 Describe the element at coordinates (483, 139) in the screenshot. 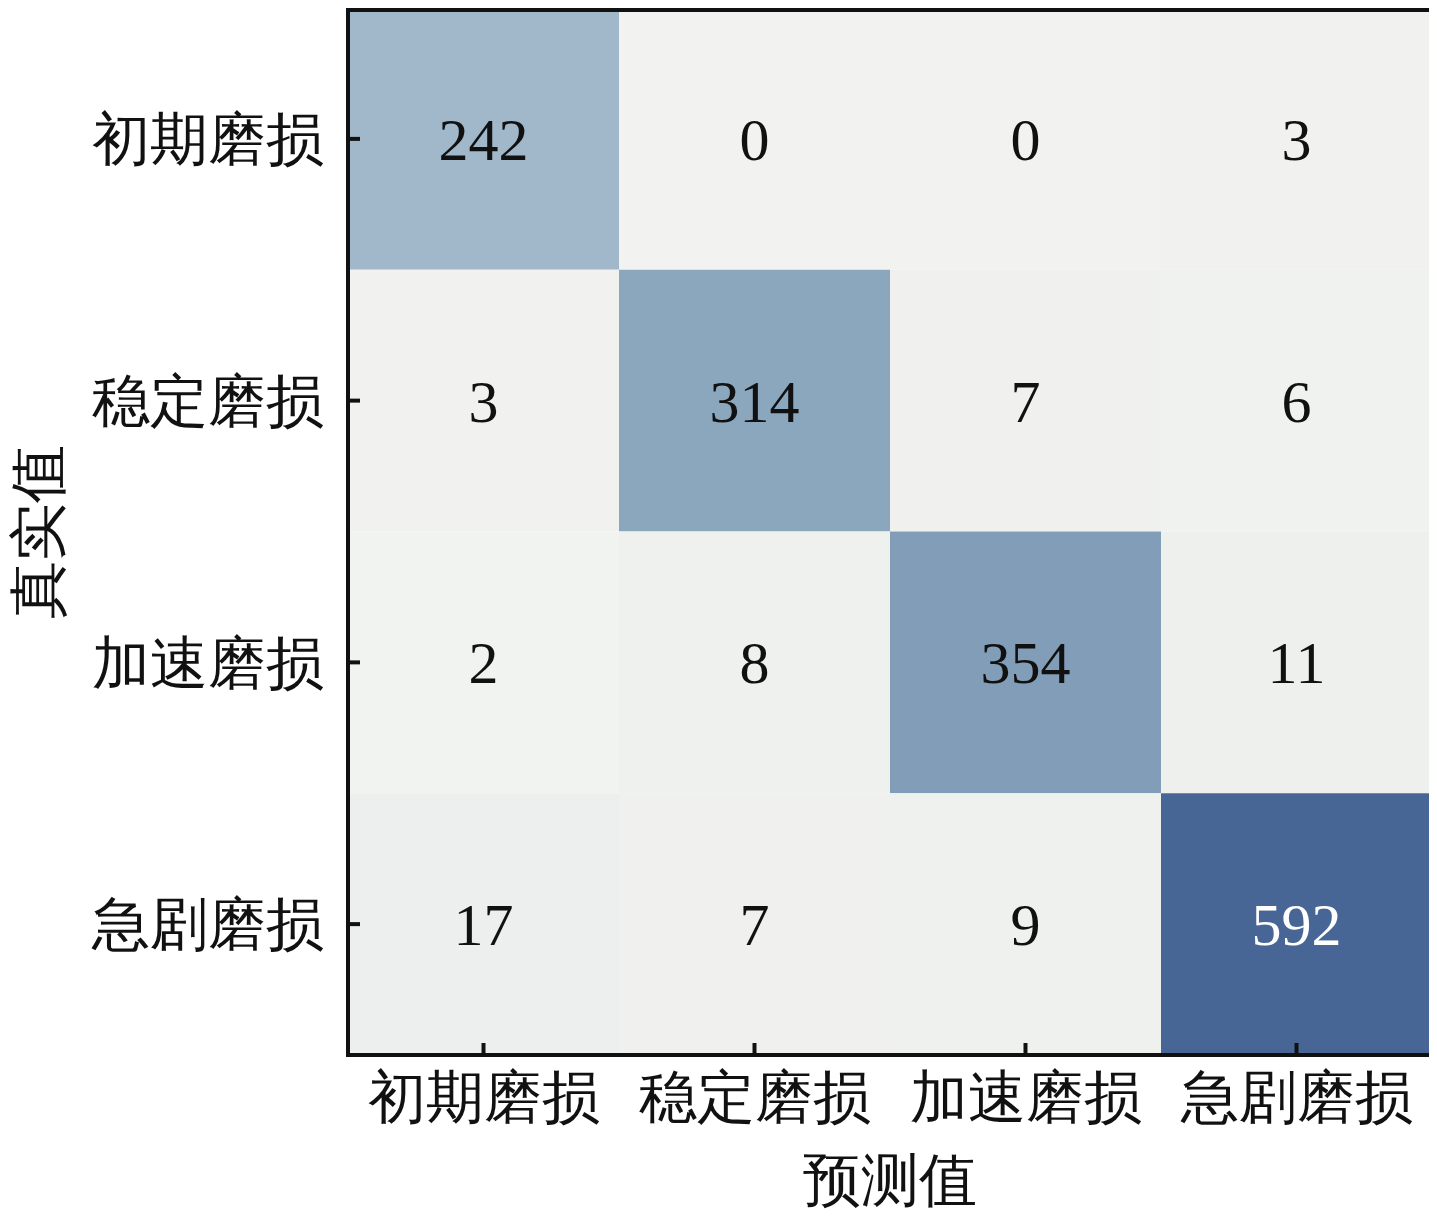

I see `data-label: 242` at that location.